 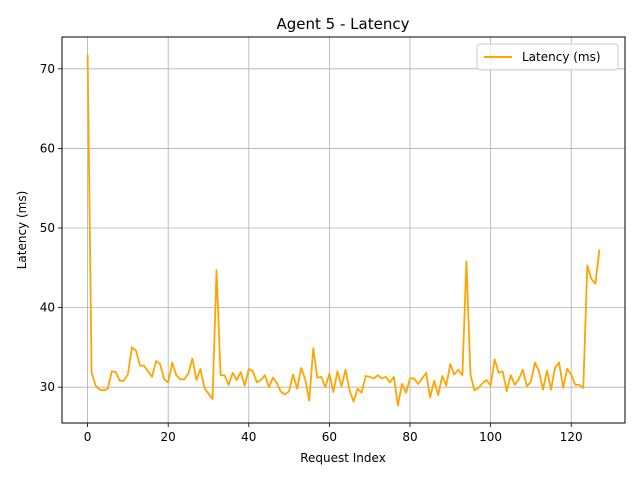 What do you see at coordinates (47, 148) in the screenshot?
I see `y-tick-label: 60` at bounding box center [47, 148].